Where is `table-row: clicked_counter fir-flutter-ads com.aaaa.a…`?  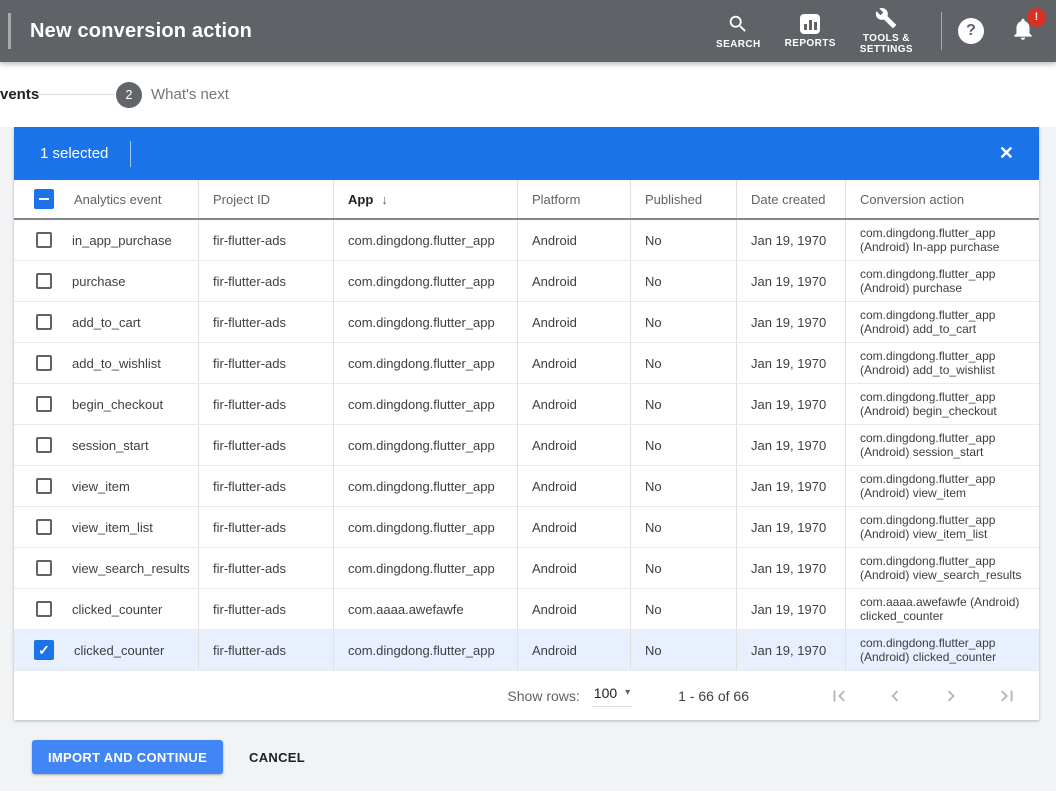
table-row: clicked_counter fir-flutter-ads com.aaaa.a… is located at coordinates (526, 609).